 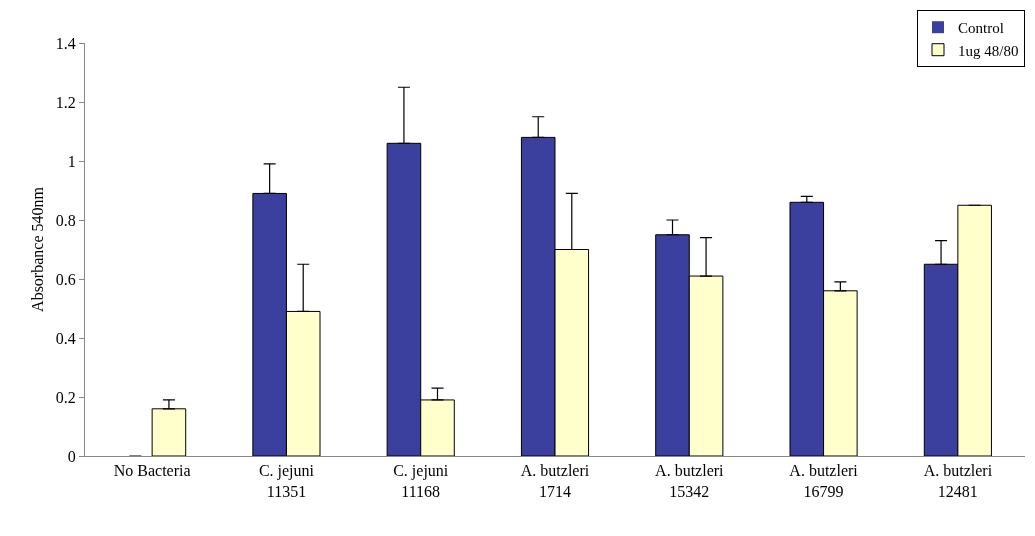 I want to click on legend-label: Control, so click(x=981, y=28).